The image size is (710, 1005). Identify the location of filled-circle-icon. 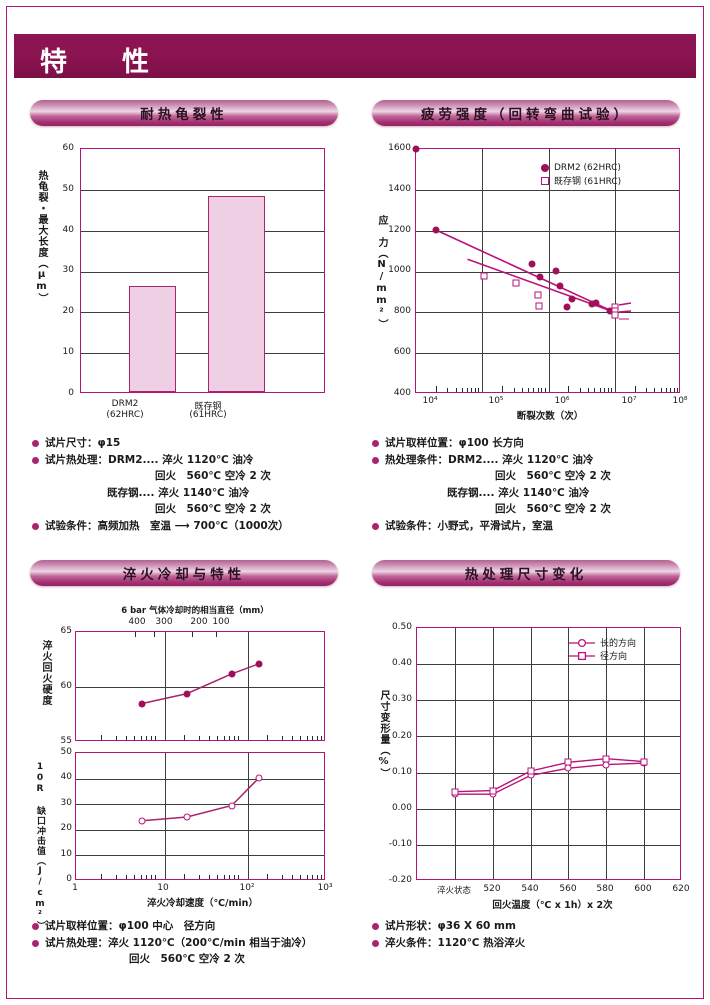
(545, 167).